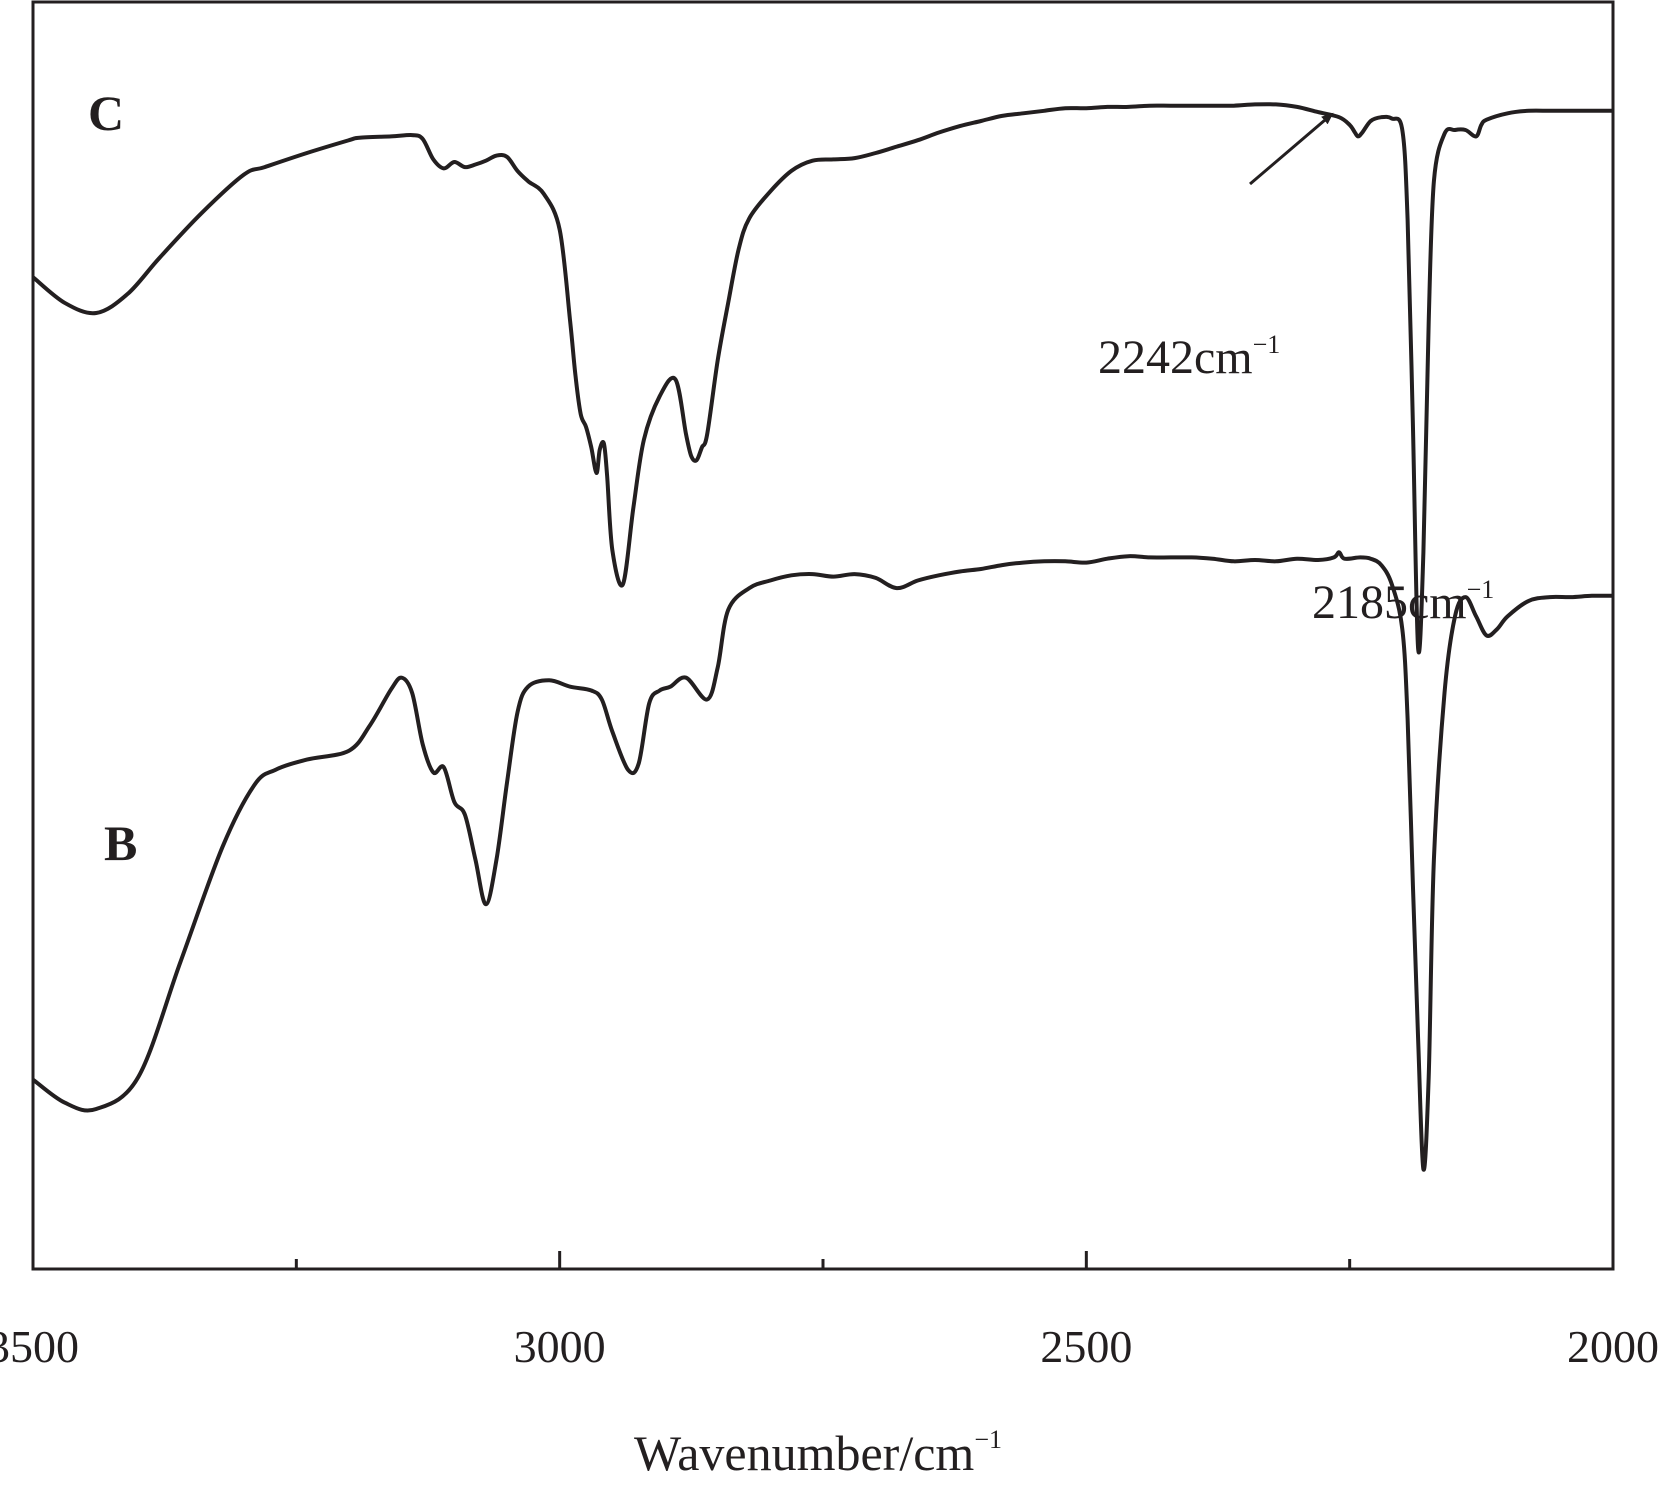 This screenshot has width=1659, height=1488. I want to click on x-tick-label: 3000, so click(560, 1346).